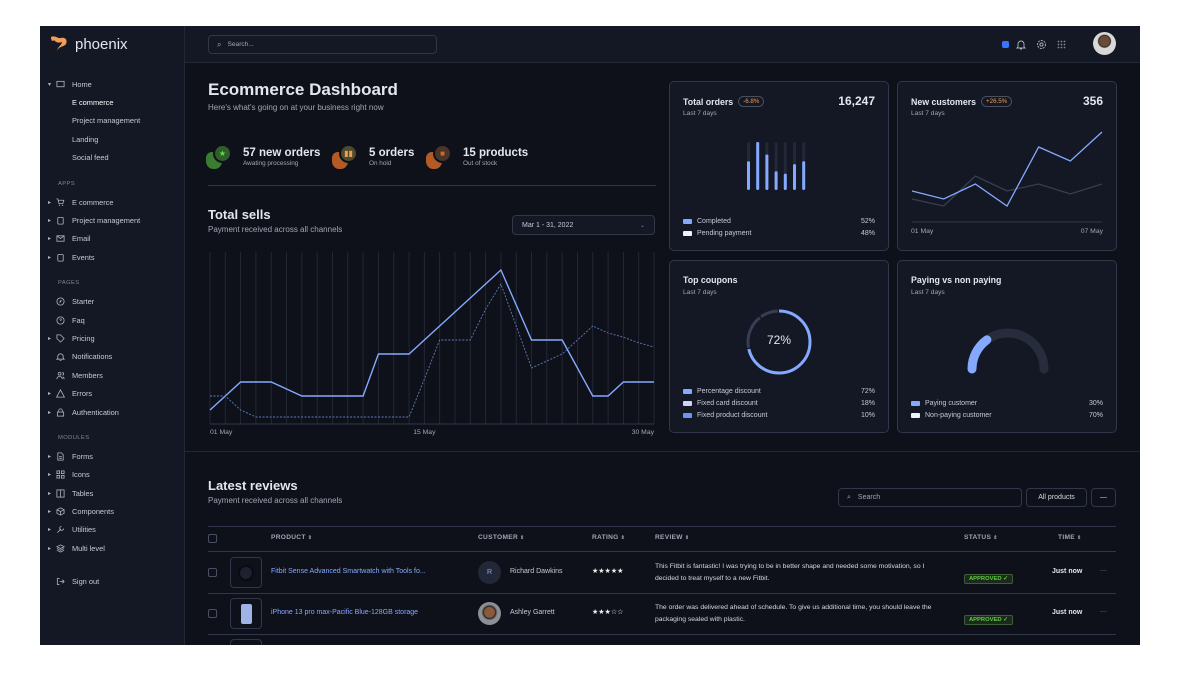 Image resolution: width=1180 pixels, height=700 pixels. What do you see at coordinates (997, 101) in the screenshot?
I see `change-badge: +26.5%` at bounding box center [997, 101].